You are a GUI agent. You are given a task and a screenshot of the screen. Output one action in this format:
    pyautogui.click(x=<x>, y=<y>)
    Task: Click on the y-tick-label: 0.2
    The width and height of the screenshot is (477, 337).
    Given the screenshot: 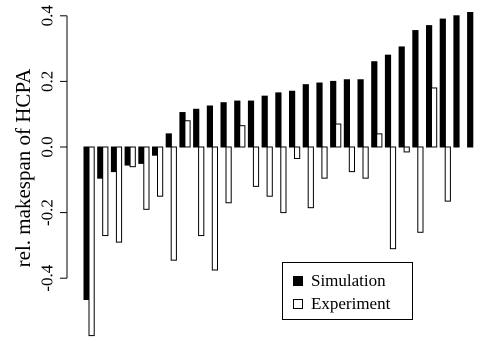 What is the action you would take?
    pyautogui.click(x=47, y=81)
    